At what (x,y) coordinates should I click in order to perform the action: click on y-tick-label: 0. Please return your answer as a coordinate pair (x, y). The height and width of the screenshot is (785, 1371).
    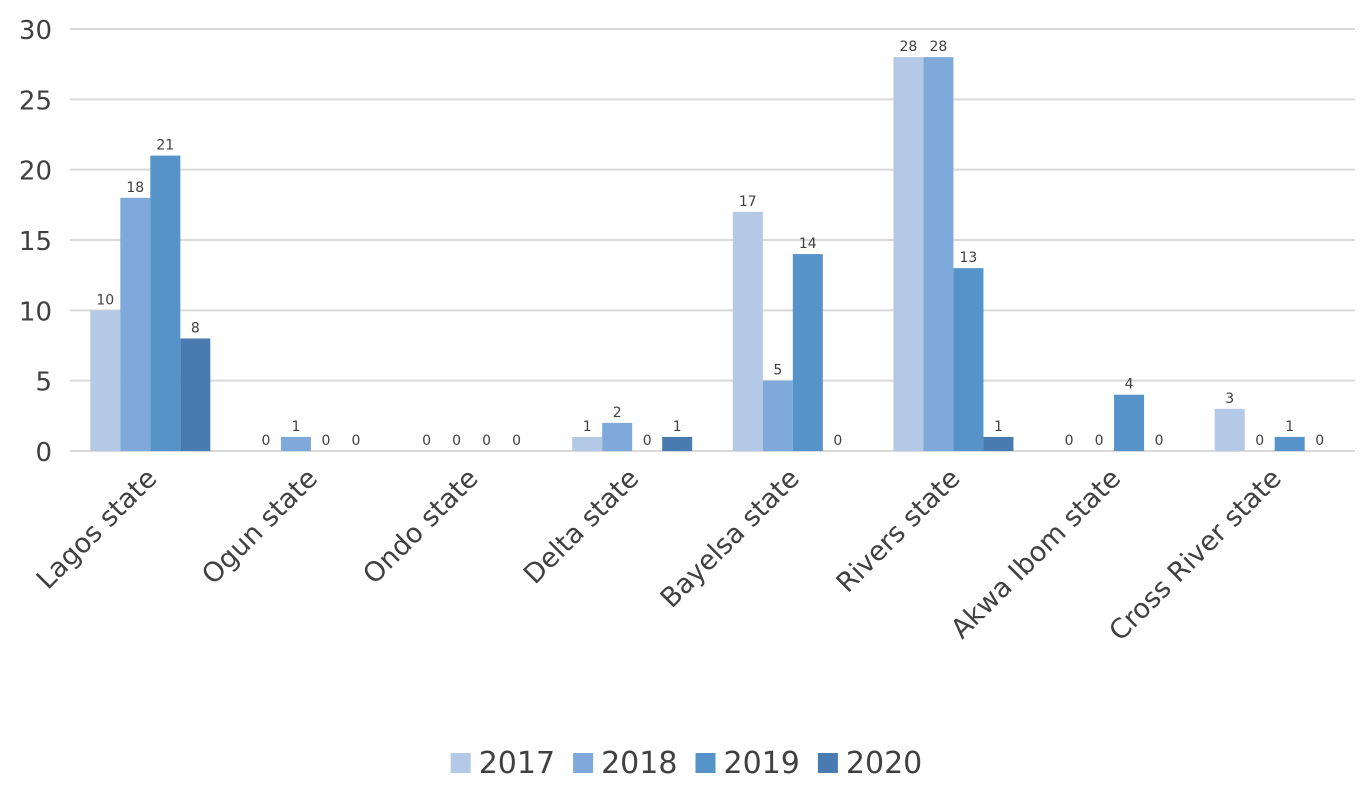
    Looking at the image, I should click on (43, 453).